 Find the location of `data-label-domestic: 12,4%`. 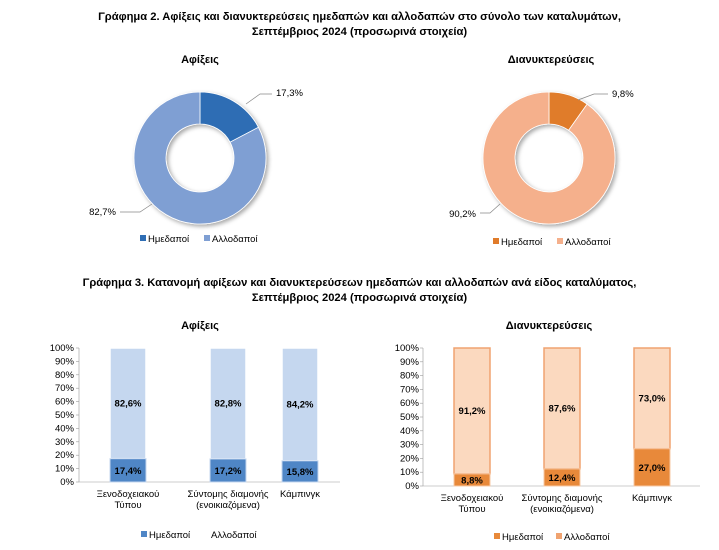

data-label-domestic: 12,4% is located at coordinates (562, 478).